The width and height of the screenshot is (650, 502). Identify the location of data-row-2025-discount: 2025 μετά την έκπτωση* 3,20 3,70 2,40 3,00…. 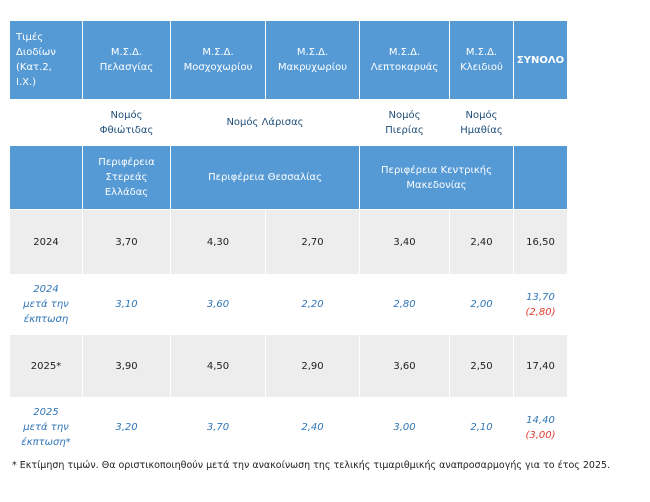
(288, 427).